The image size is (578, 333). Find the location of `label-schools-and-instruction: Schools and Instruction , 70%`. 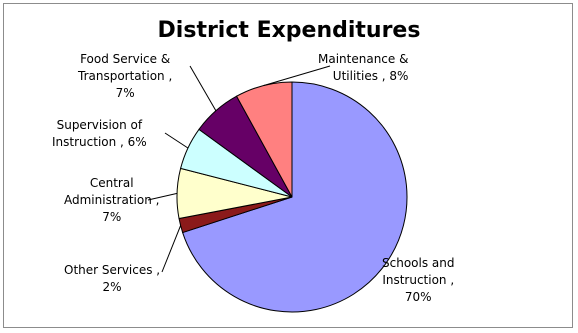

label-schools-and-instruction: Schools and Instruction , 70% is located at coordinates (418, 280).